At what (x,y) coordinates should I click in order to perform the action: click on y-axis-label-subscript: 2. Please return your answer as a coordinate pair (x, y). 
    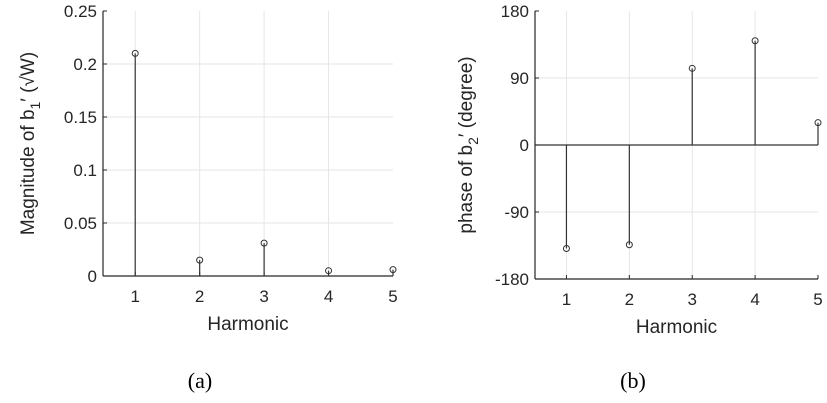
    Looking at the image, I should click on (473, 141).